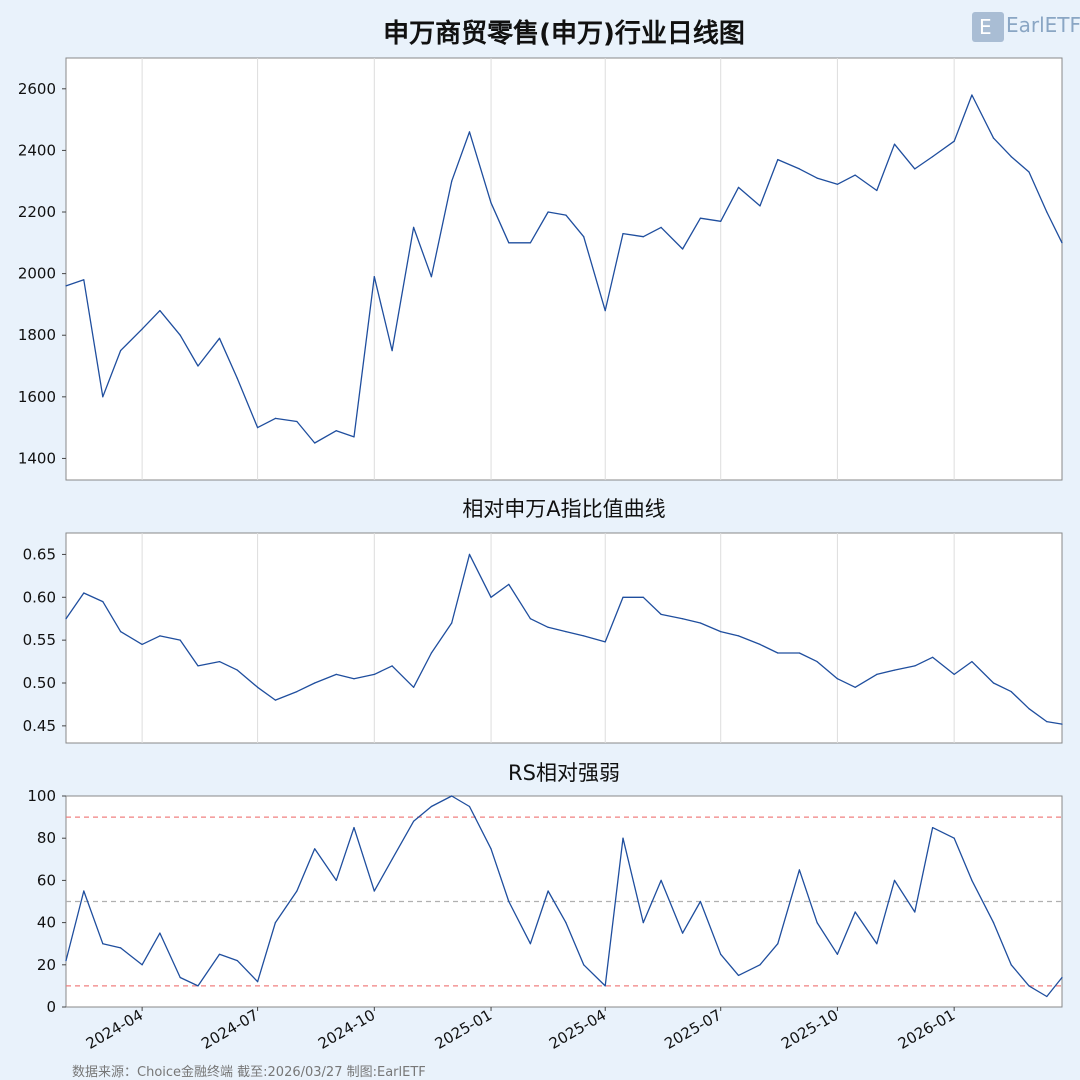  Describe the element at coordinates (564, 33) in the screenshot. I see `chart-title-main: 申万商贸零售(申万)行业日线图` at that location.